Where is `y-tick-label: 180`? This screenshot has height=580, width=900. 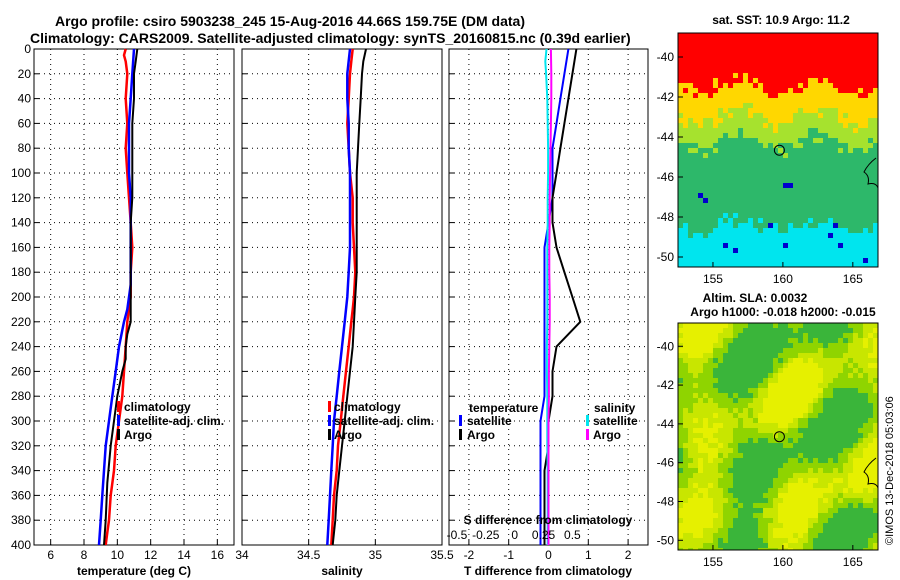
y-tick-label: 180 is located at coordinates (21, 272).